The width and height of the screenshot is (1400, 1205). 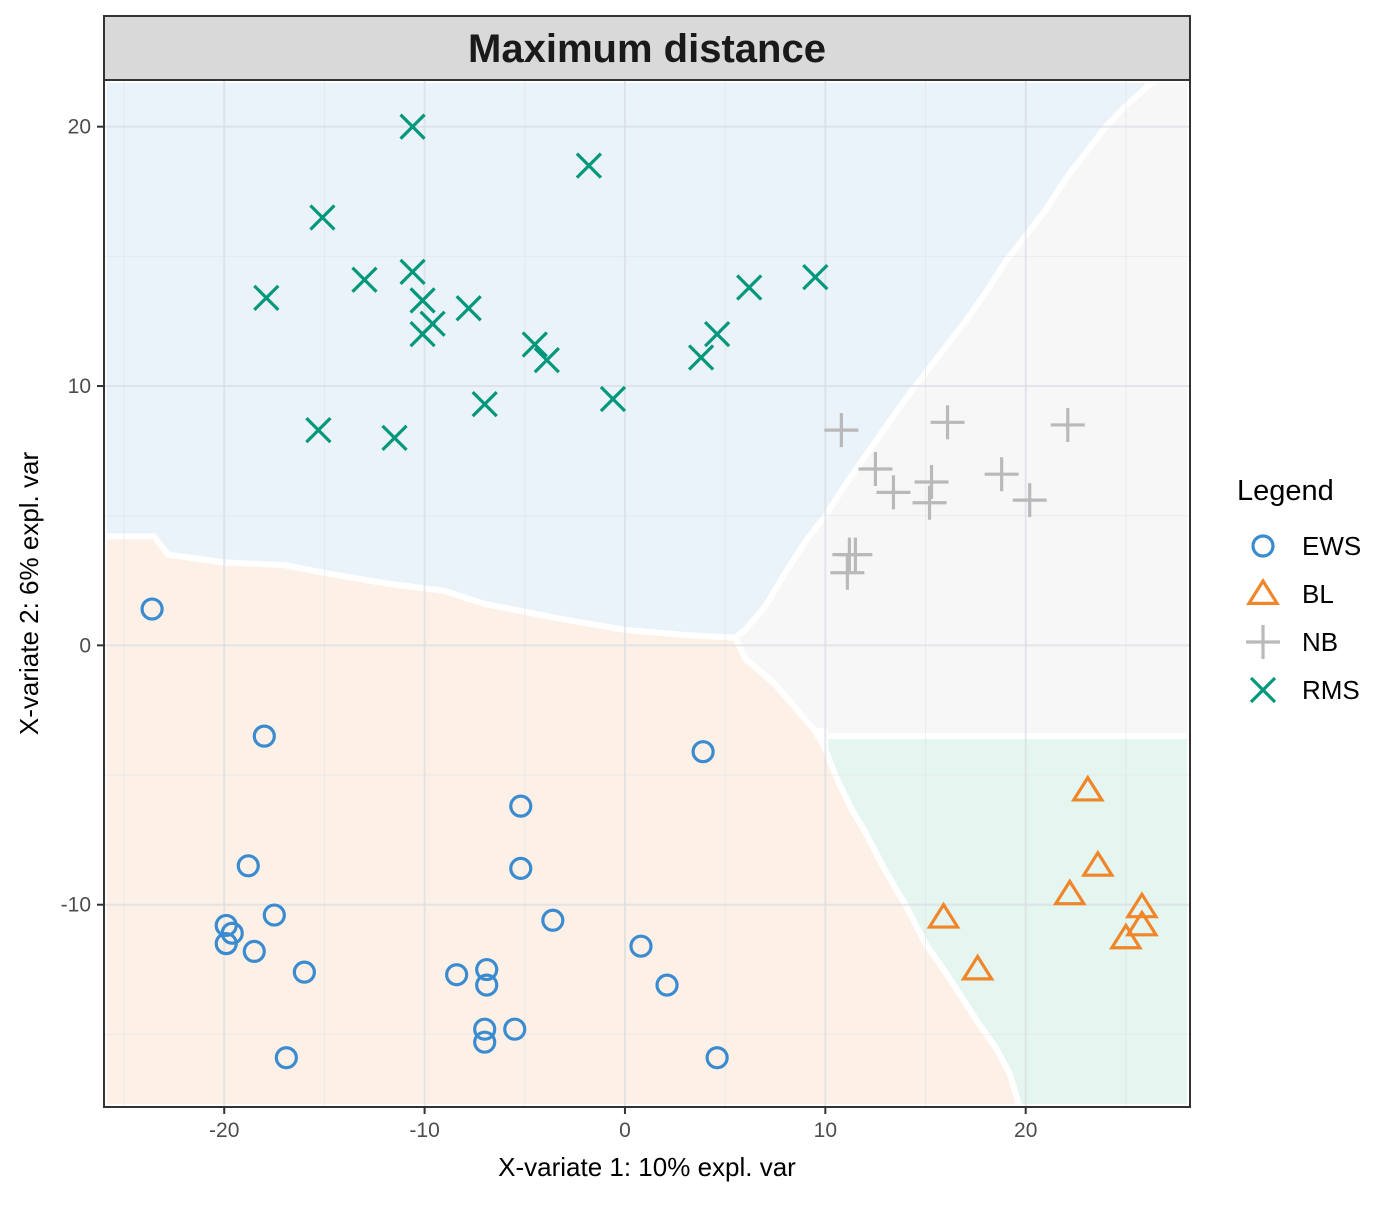 What do you see at coordinates (1025, 1130) in the screenshot?
I see `x-tick-label: 20` at bounding box center [1025, 1130].